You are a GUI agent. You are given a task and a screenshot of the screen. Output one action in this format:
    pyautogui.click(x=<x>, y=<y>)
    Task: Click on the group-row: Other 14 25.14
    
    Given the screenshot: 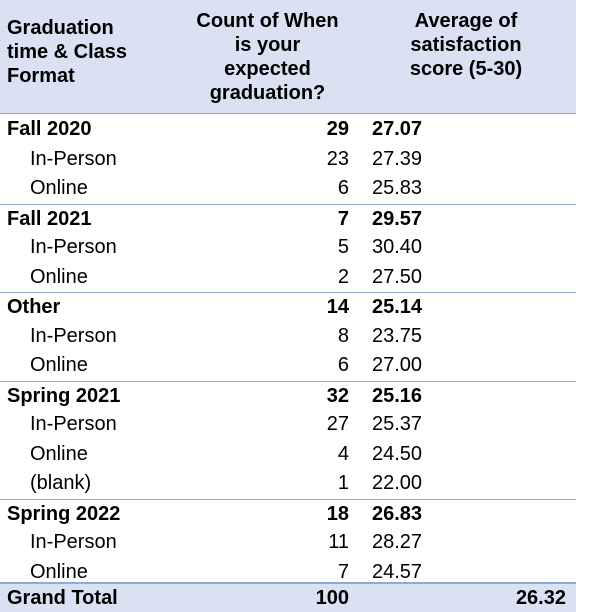 What is the action you would take?
    pyautogui.click(x=288, y=307)
    